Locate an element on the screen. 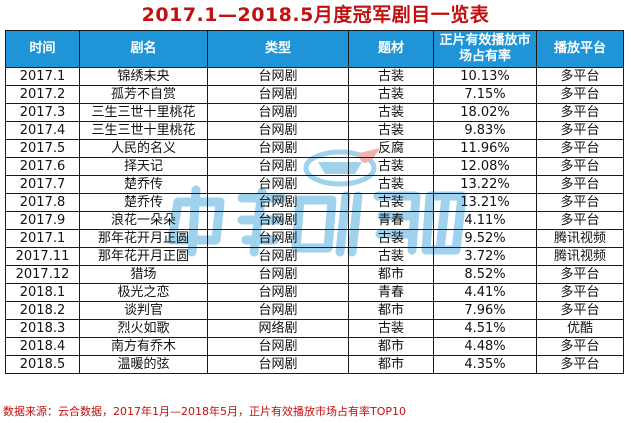  cell-share: 4.48% is located at coordinates (485, 346).